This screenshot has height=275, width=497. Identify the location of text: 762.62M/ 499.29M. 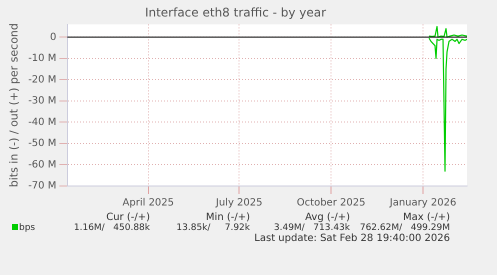
(404, 228).